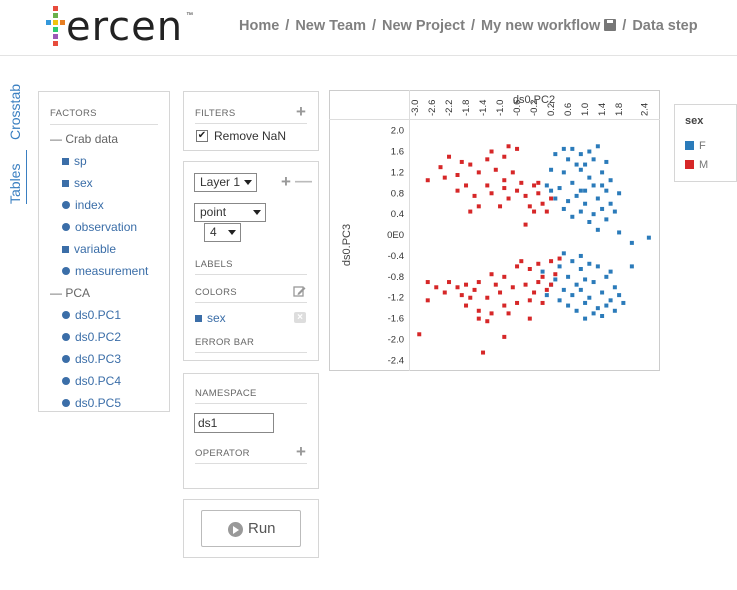 The image size is (737, 590). I want to click on legend-item-m: M, so click(696, 165).